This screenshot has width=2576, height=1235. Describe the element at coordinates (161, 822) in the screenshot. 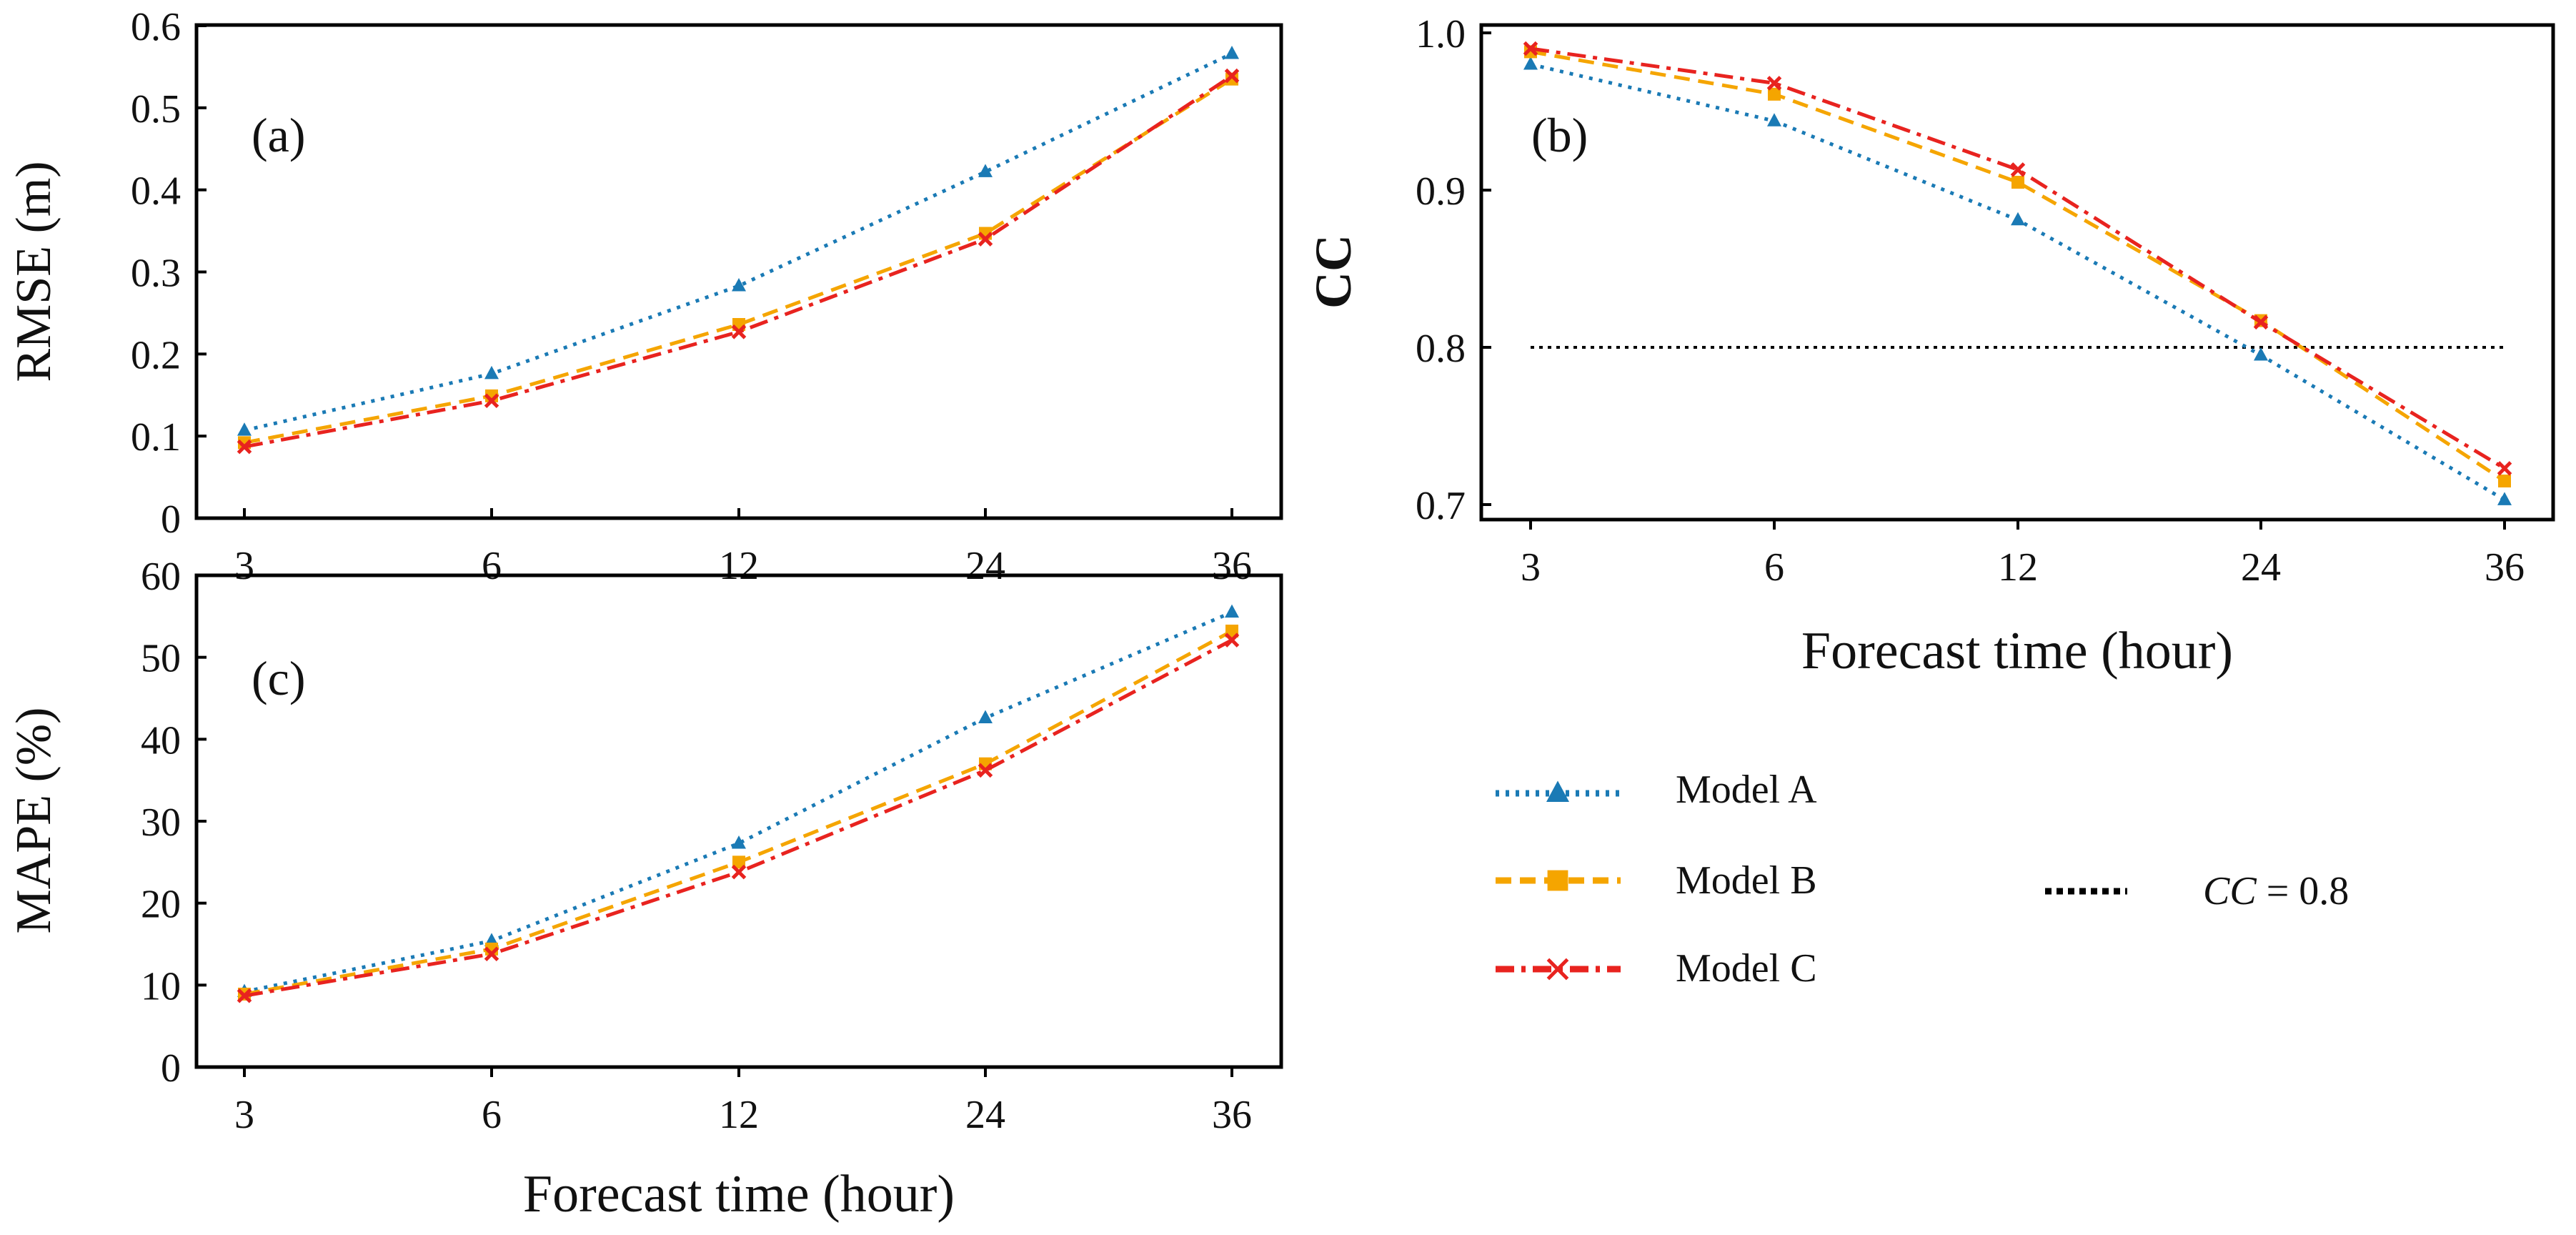

I see `ytick-label: 30` at that location.